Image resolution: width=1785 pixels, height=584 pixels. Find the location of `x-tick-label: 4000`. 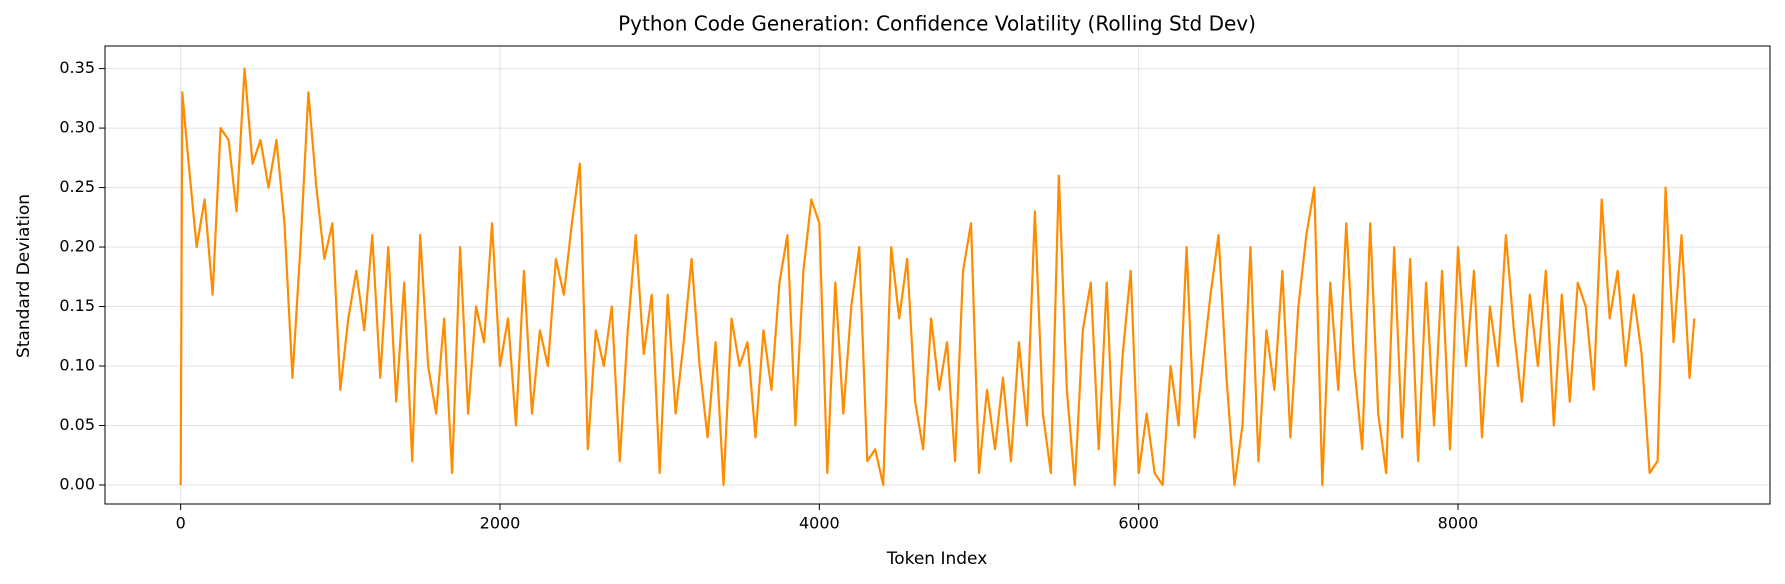

x-tick-label: 4000 is located at coordinates (819, 523).